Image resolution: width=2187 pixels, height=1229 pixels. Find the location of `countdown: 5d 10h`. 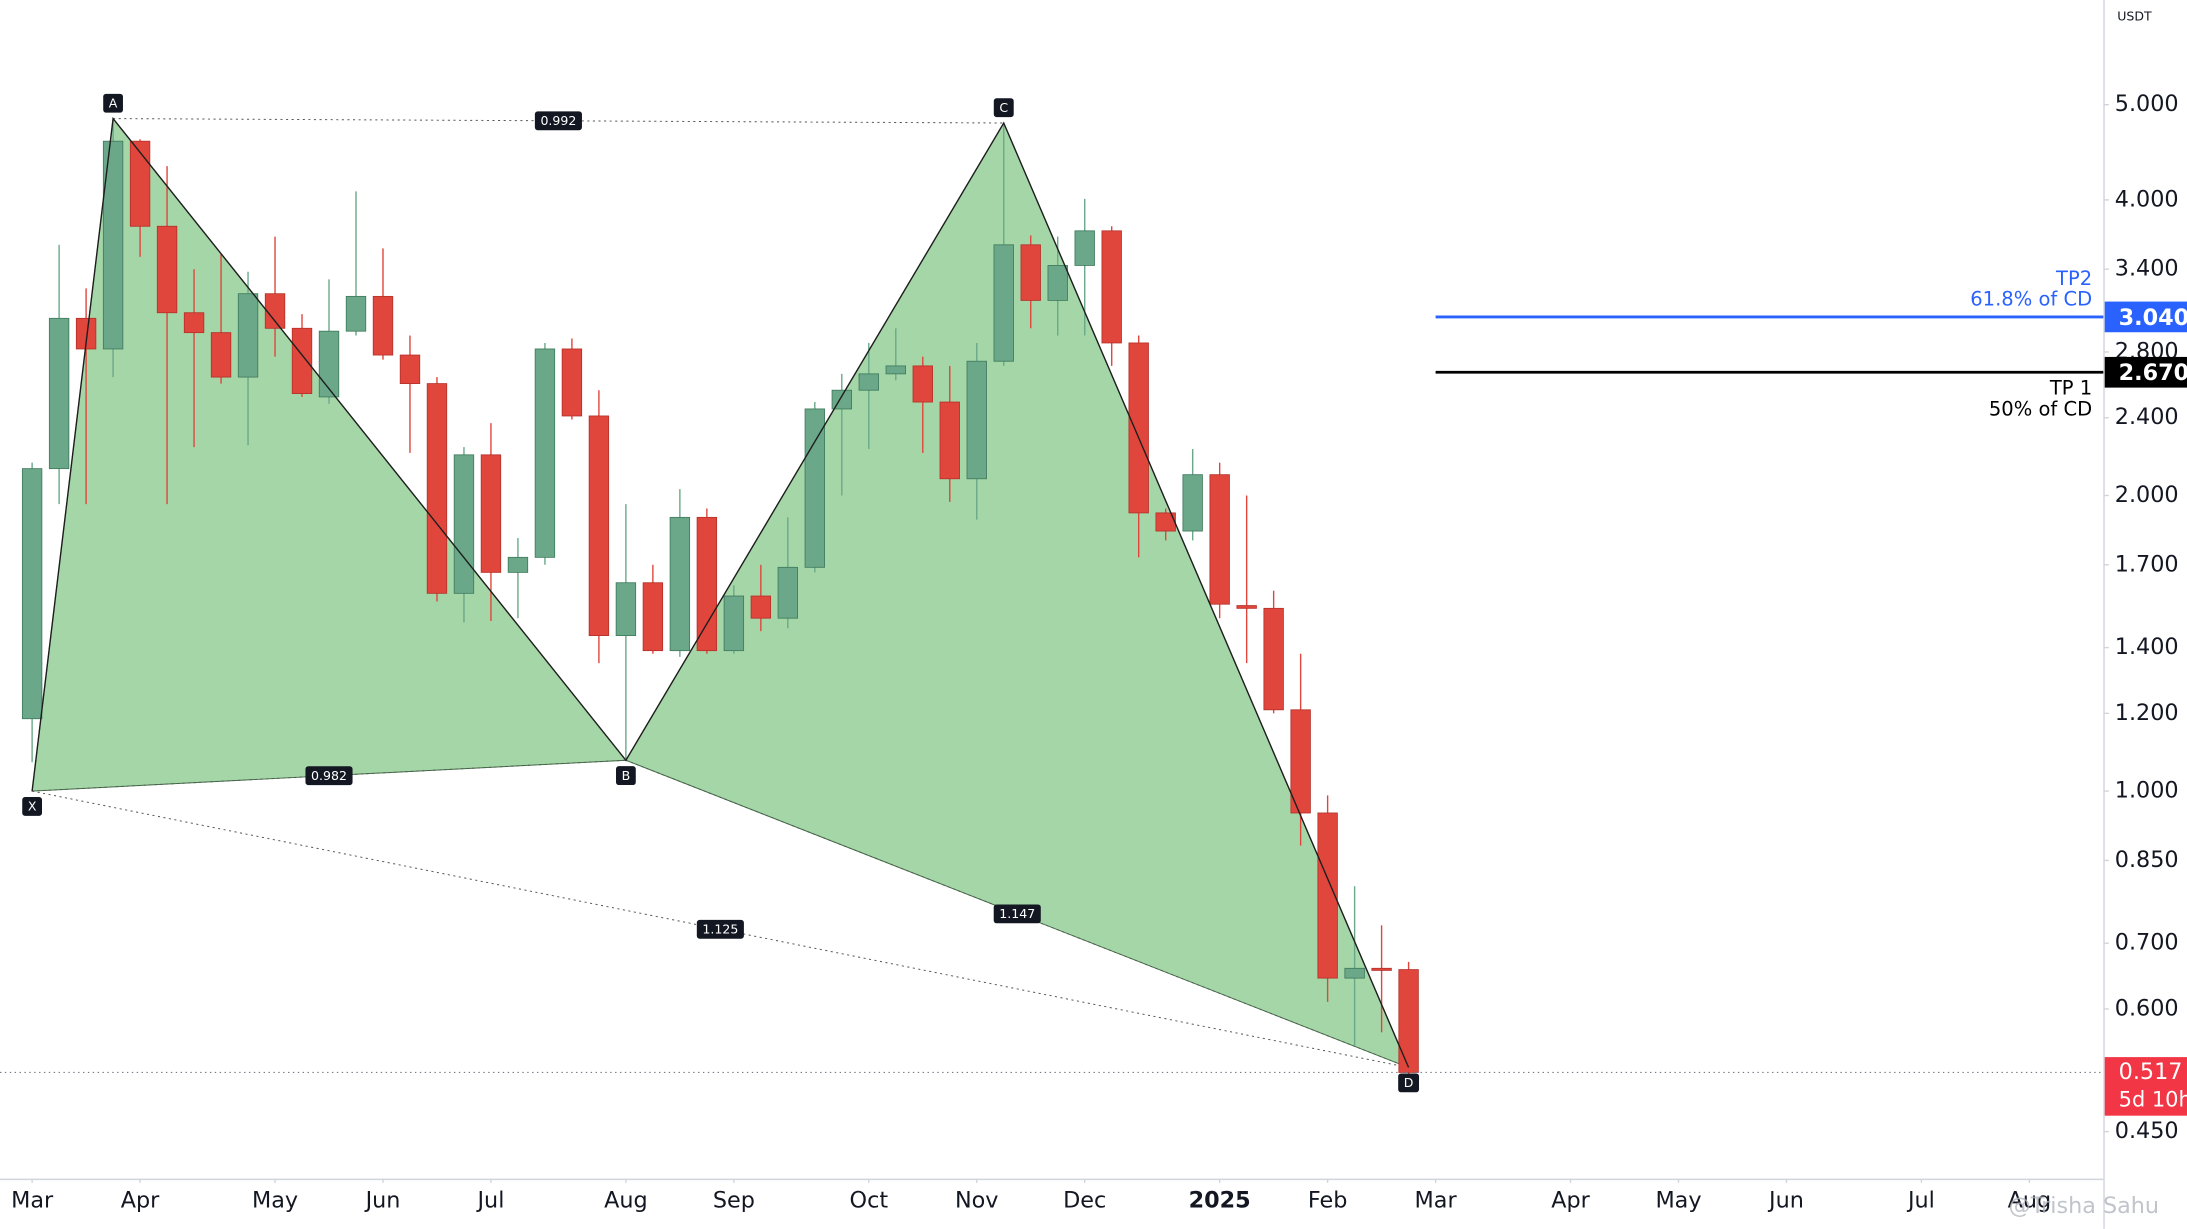

countdown: 5d 10h is located at coordinates (2153, 1099).